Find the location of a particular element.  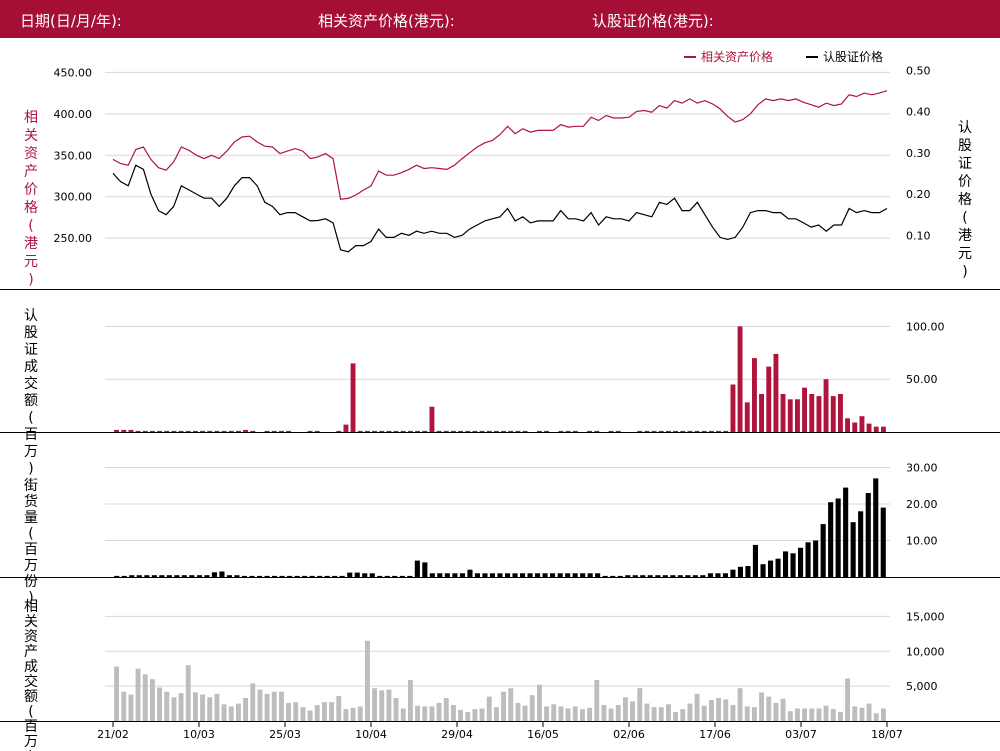

x-tick-label: 21/02 is located at coordinates (113, 734).